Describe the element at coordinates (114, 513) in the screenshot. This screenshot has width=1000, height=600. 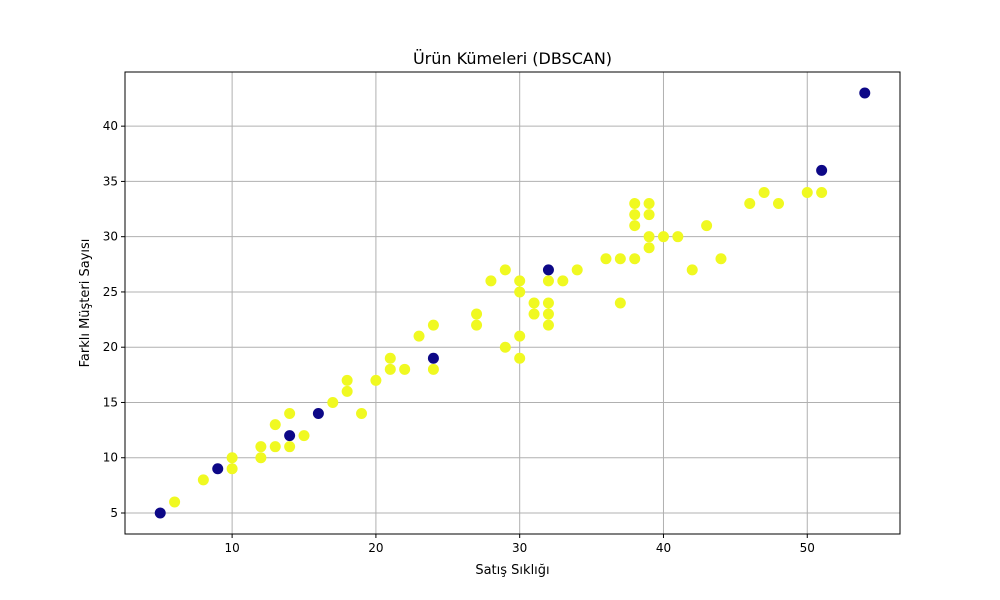
I see `y-tick-label: 5` at that location.